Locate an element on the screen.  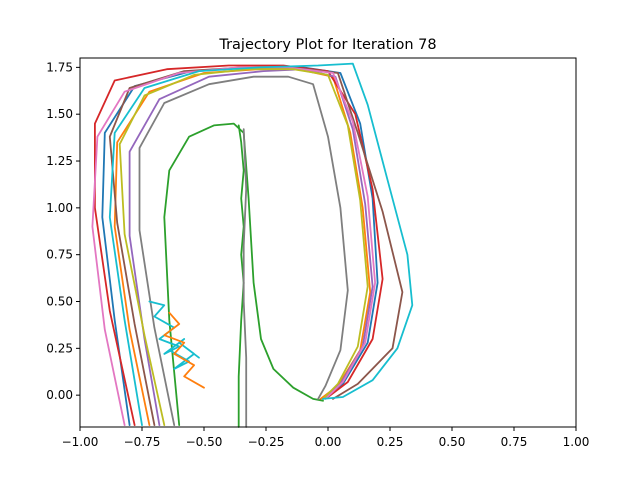
x-axis: −1.00 −0.75 −0.50 −0.25 0.00 0.25 0.50 0.75 1.00 is located at coordinates (326, 438).